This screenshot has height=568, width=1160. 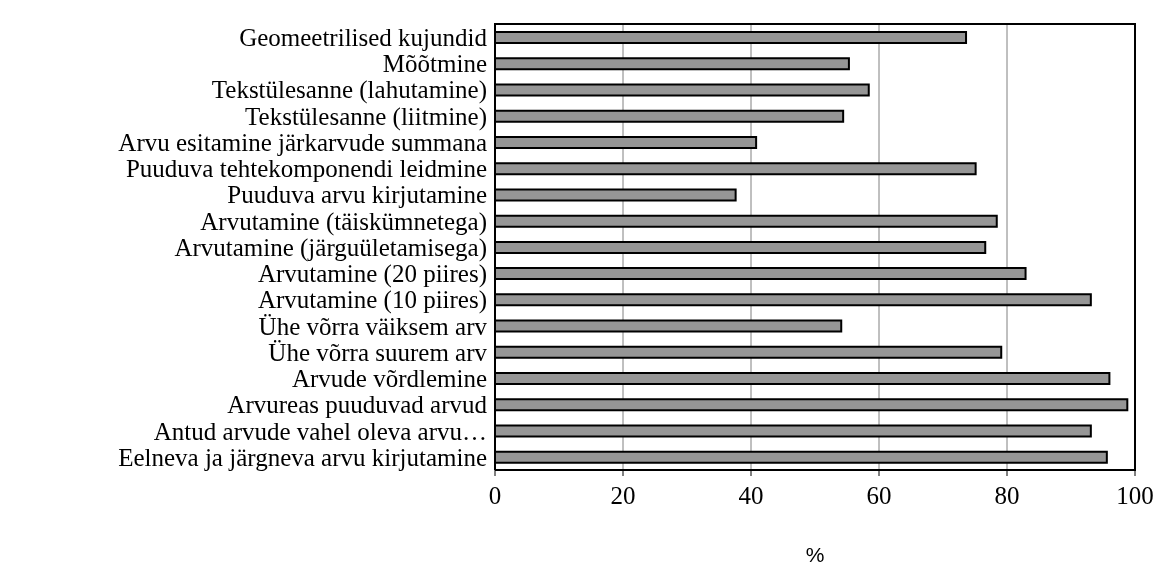 What do you see at coordinates (302, 457) in the screenshot?
I see `y-tick-label: Eelneva ja järgneva arvu kirjutamine` at bounding box center [302, 457].